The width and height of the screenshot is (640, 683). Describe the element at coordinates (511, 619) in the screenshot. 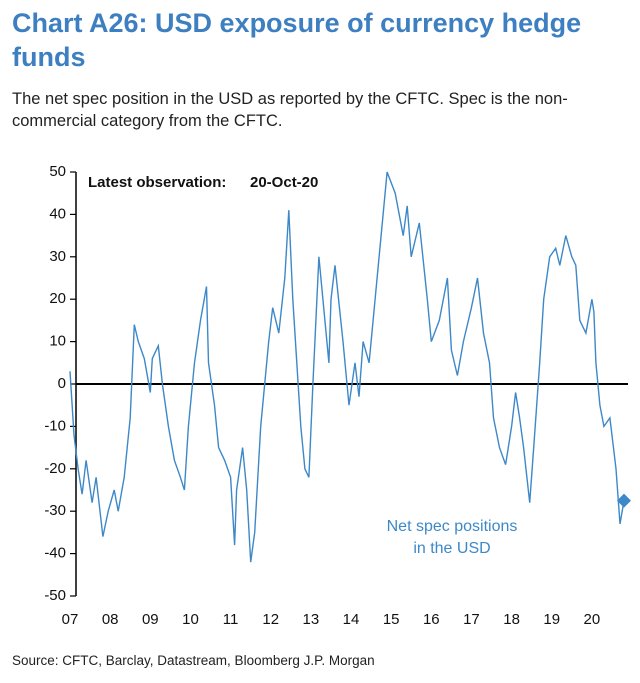

I see `x-tick-label: 18` at that location.